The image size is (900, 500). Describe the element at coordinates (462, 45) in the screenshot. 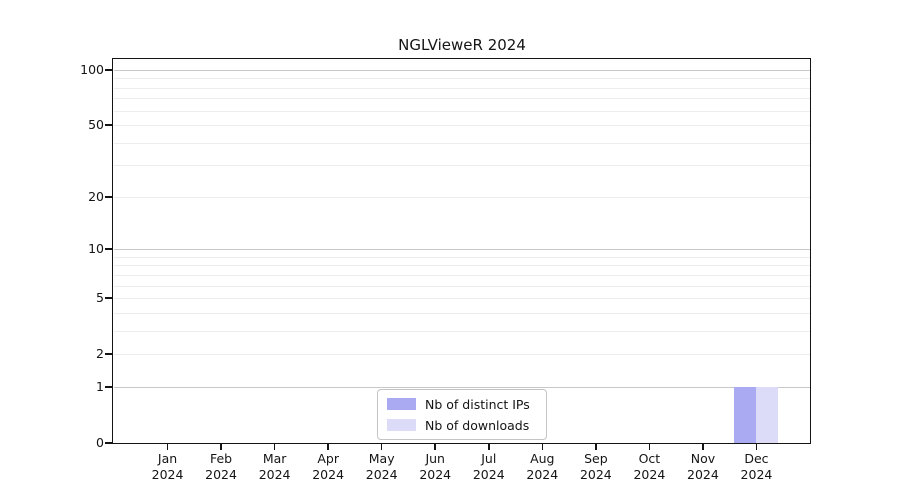

I see `chart-title: NGLVieweR 2024` at that location.